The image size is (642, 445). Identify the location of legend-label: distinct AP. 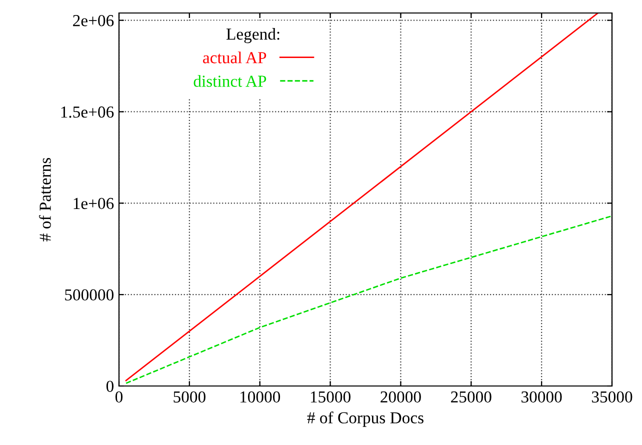
(230, 81).